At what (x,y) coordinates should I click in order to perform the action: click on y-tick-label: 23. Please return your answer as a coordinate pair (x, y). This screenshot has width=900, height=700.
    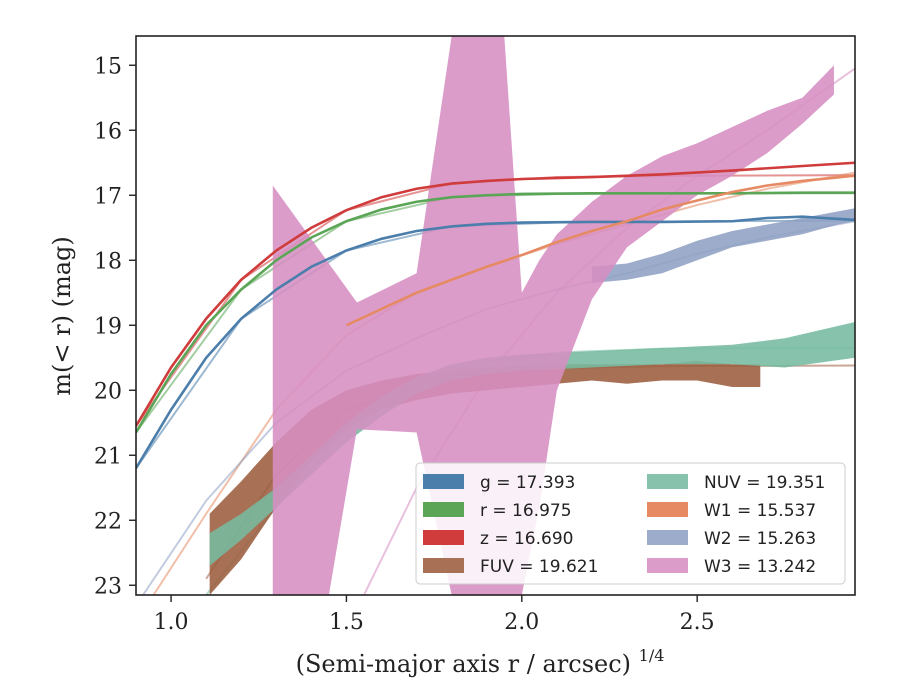
    Looking at the image, I should click on (108, 586).